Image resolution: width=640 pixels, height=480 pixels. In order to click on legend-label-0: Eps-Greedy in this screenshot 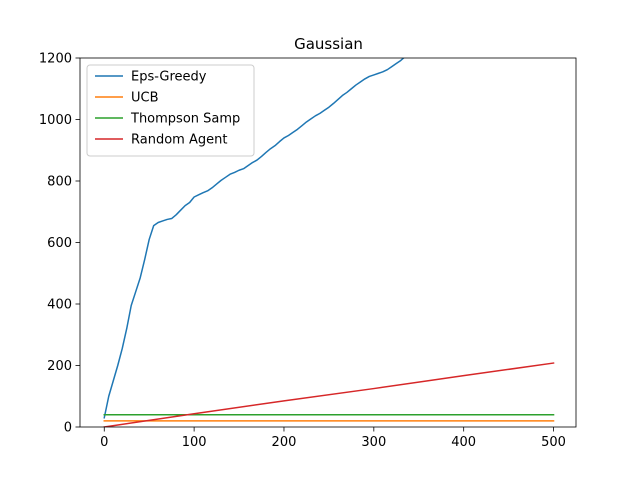, I will do `click(169, 77)`.